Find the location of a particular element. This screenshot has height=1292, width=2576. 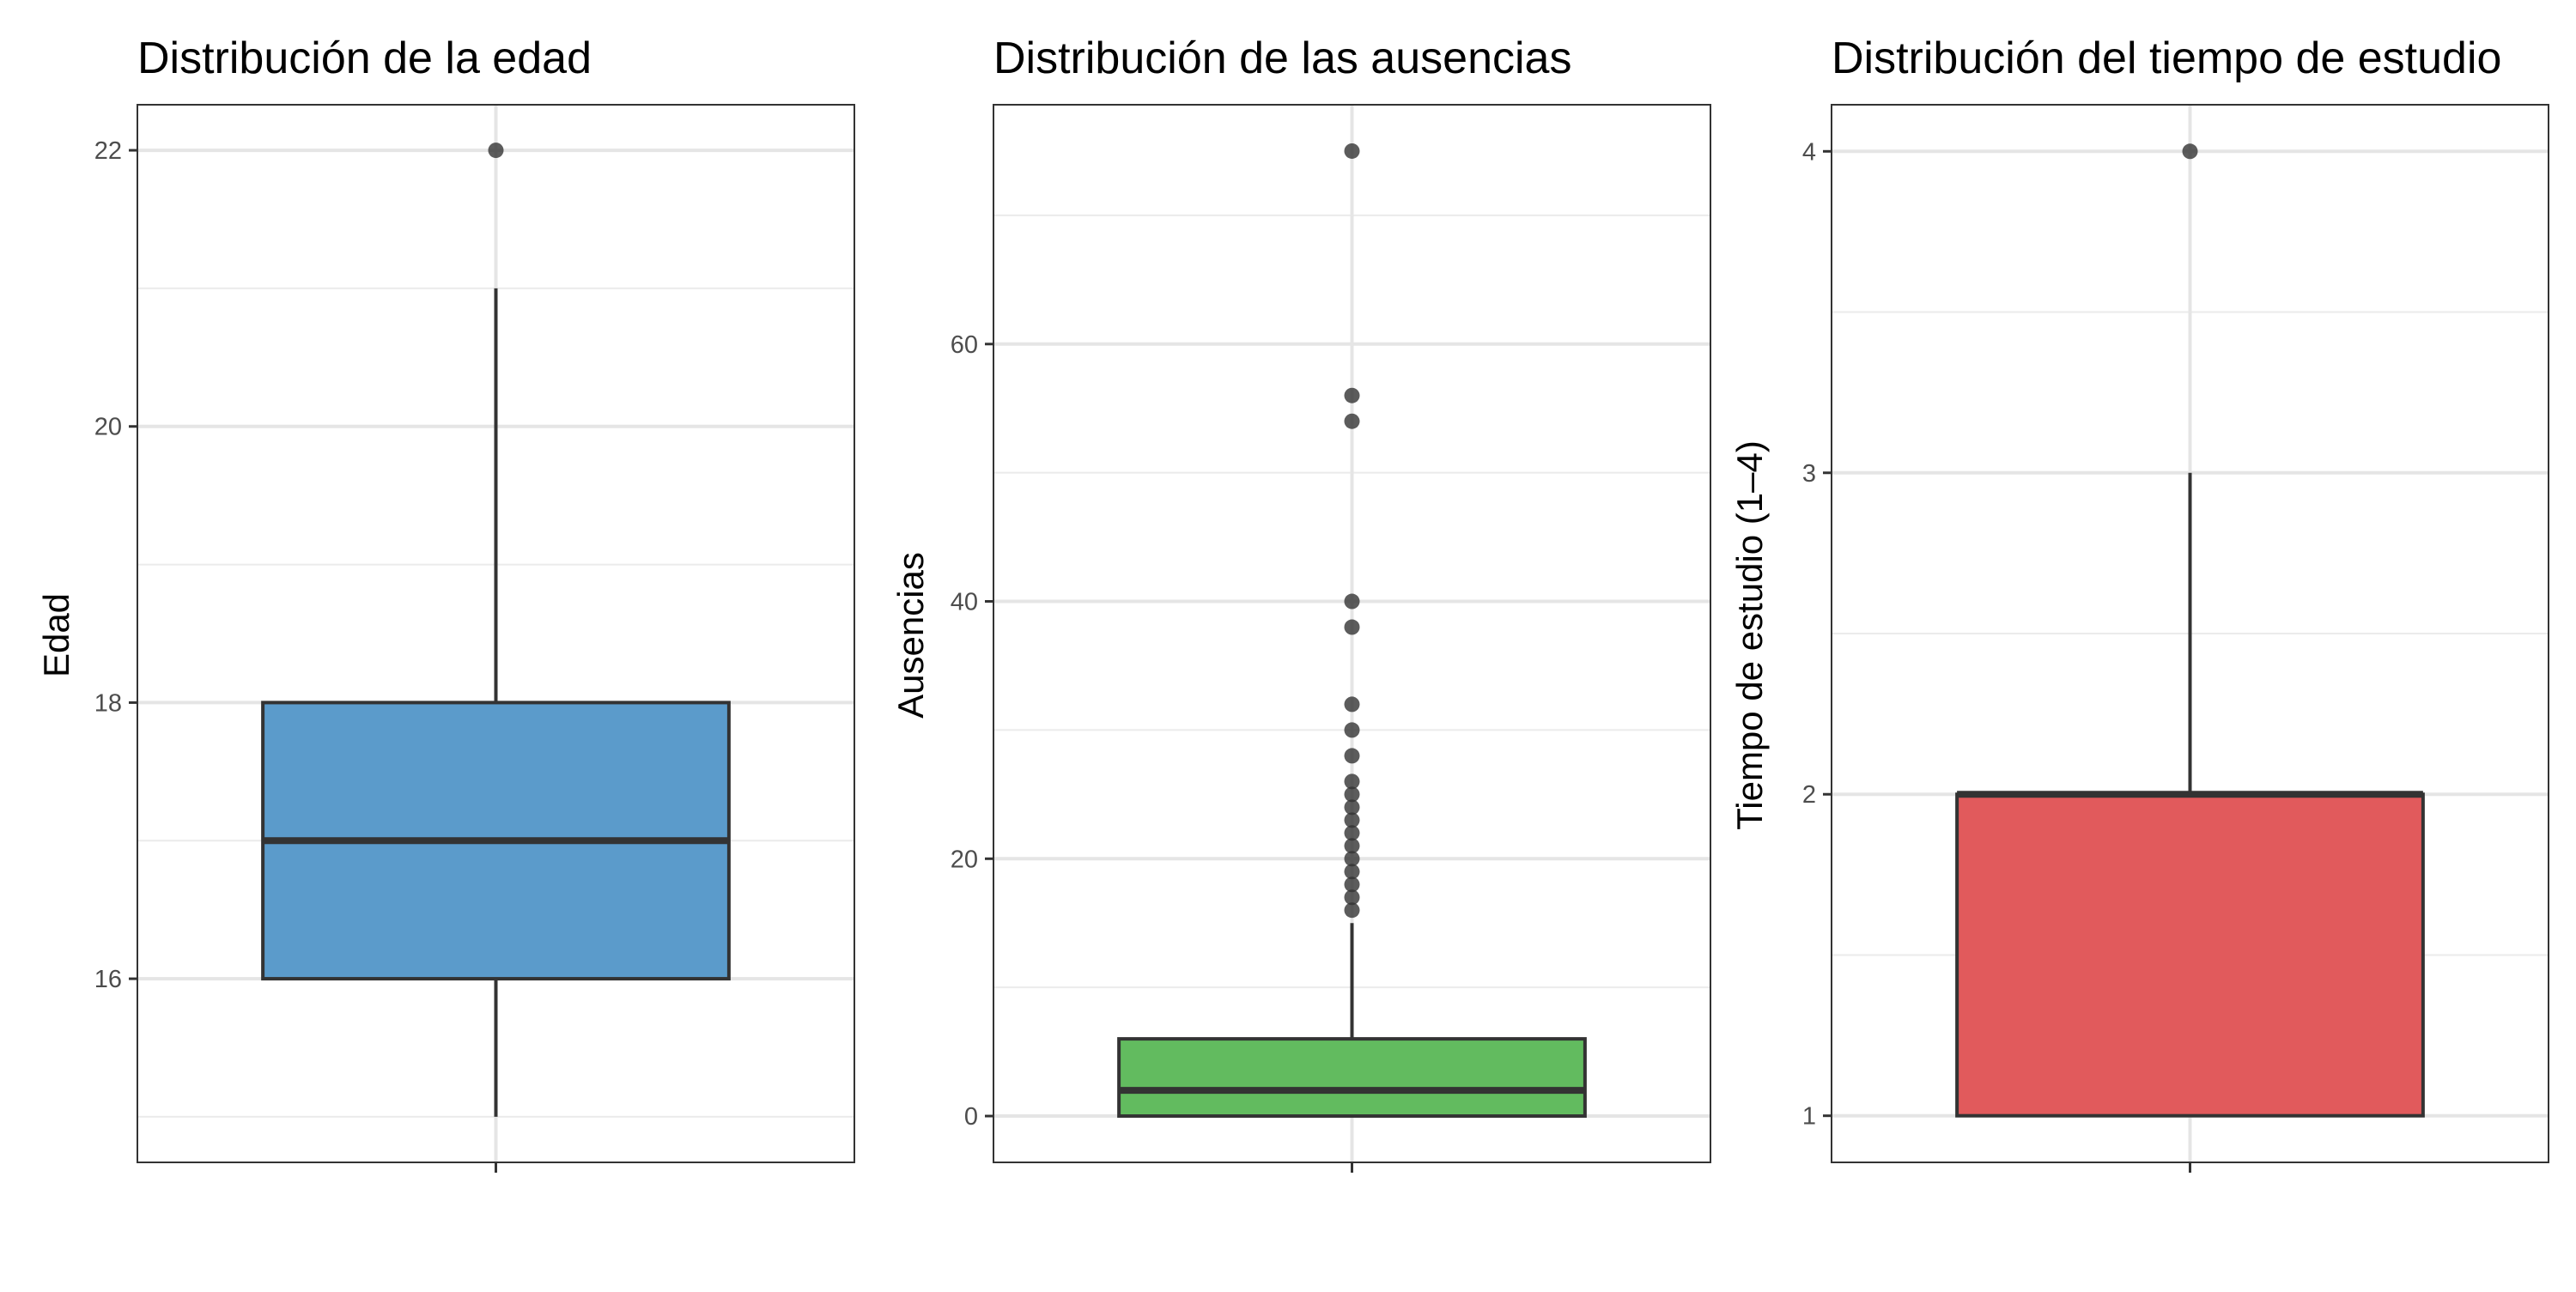

y-axis-title: Ausencias is located at coordinates (910, 635).